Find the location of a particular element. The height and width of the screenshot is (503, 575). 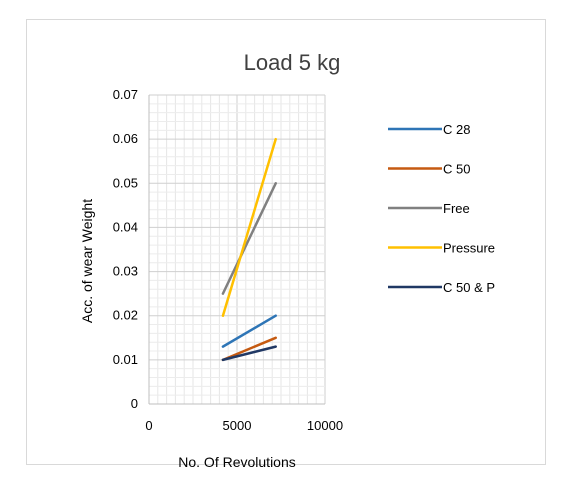

y-tick-label: 0.07 is located at coordinates (125, 94).